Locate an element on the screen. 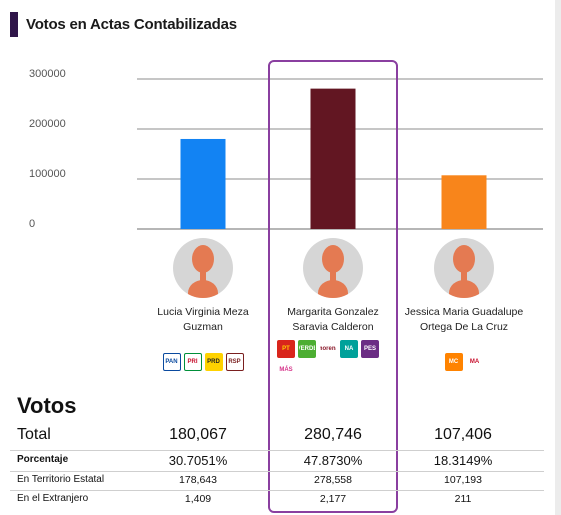  y-tick-label: 300000 is located at coordinates (47, 74).